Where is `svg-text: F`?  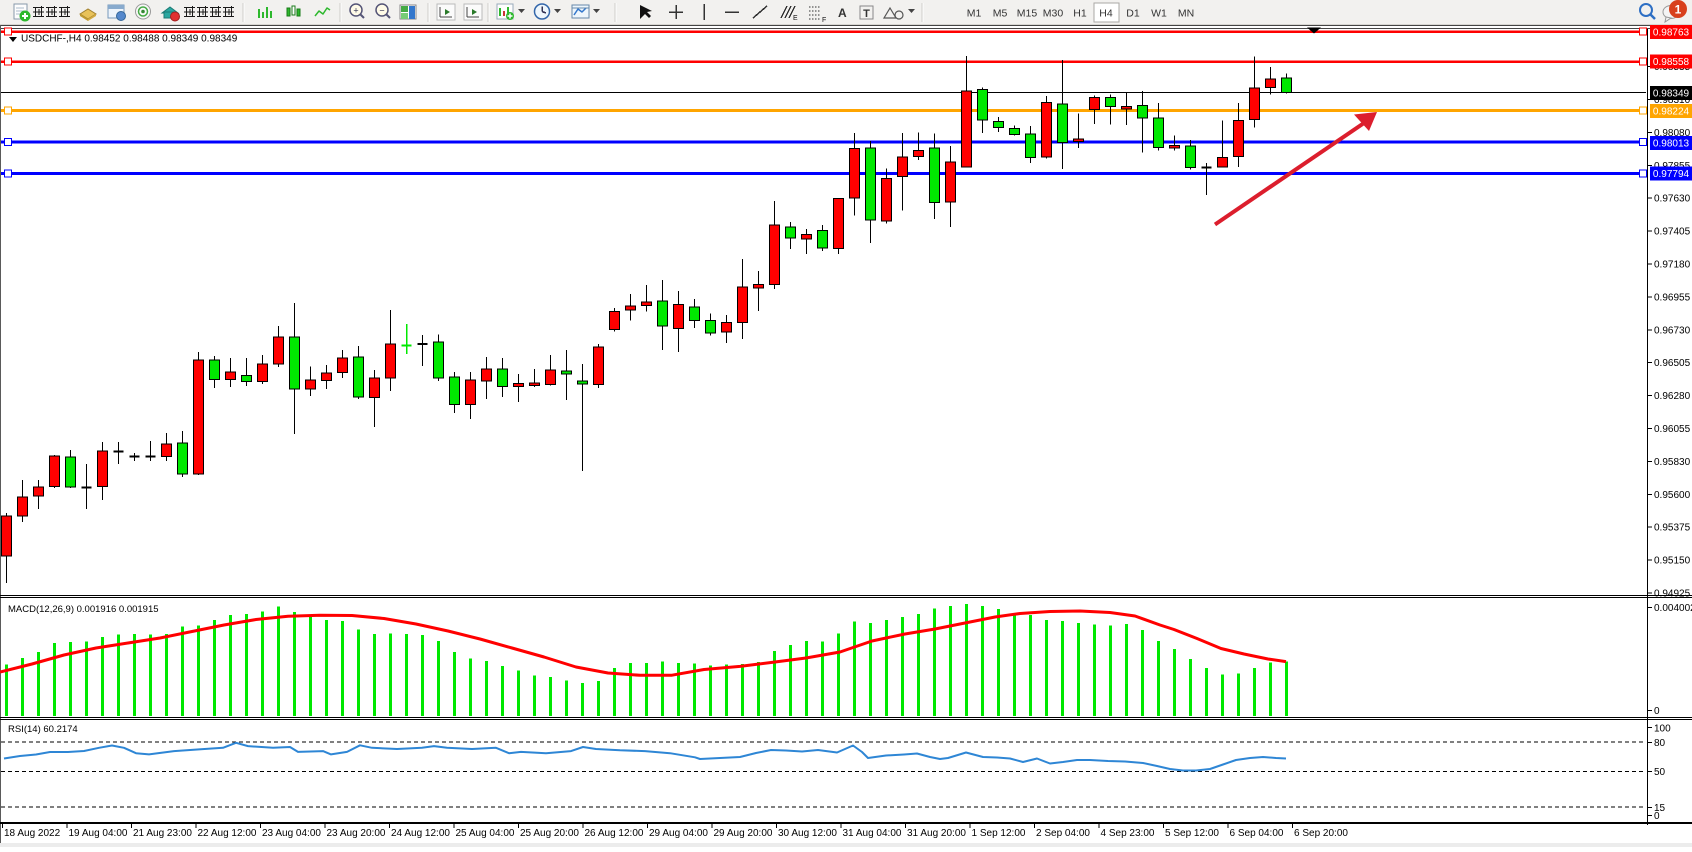 svg-text: F is located at coordinates (824, 20).